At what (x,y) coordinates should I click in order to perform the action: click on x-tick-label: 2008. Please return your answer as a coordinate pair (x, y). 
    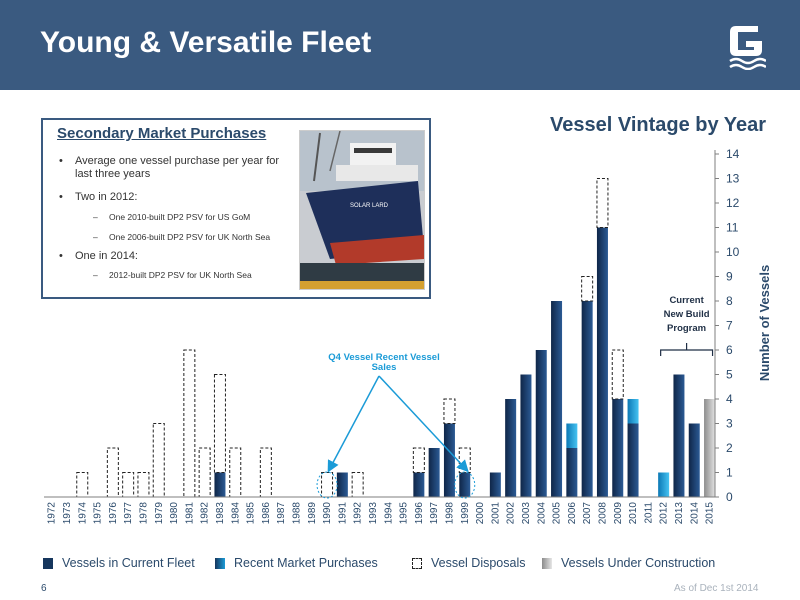
    Looking at the image, I should click on (602, 513).